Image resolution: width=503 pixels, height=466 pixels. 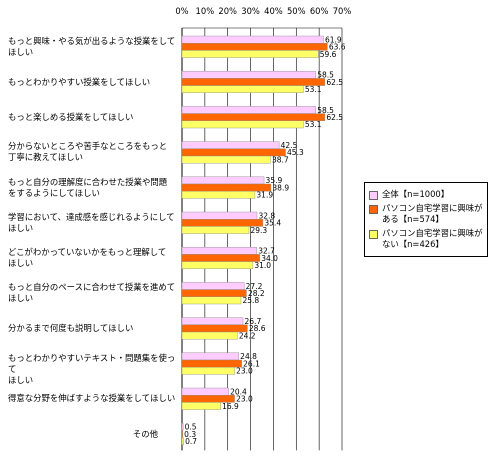 I want to click on category-label: もっと自分のペースに合わせて授業を進めて ほしい, so click(x=88, y=293).